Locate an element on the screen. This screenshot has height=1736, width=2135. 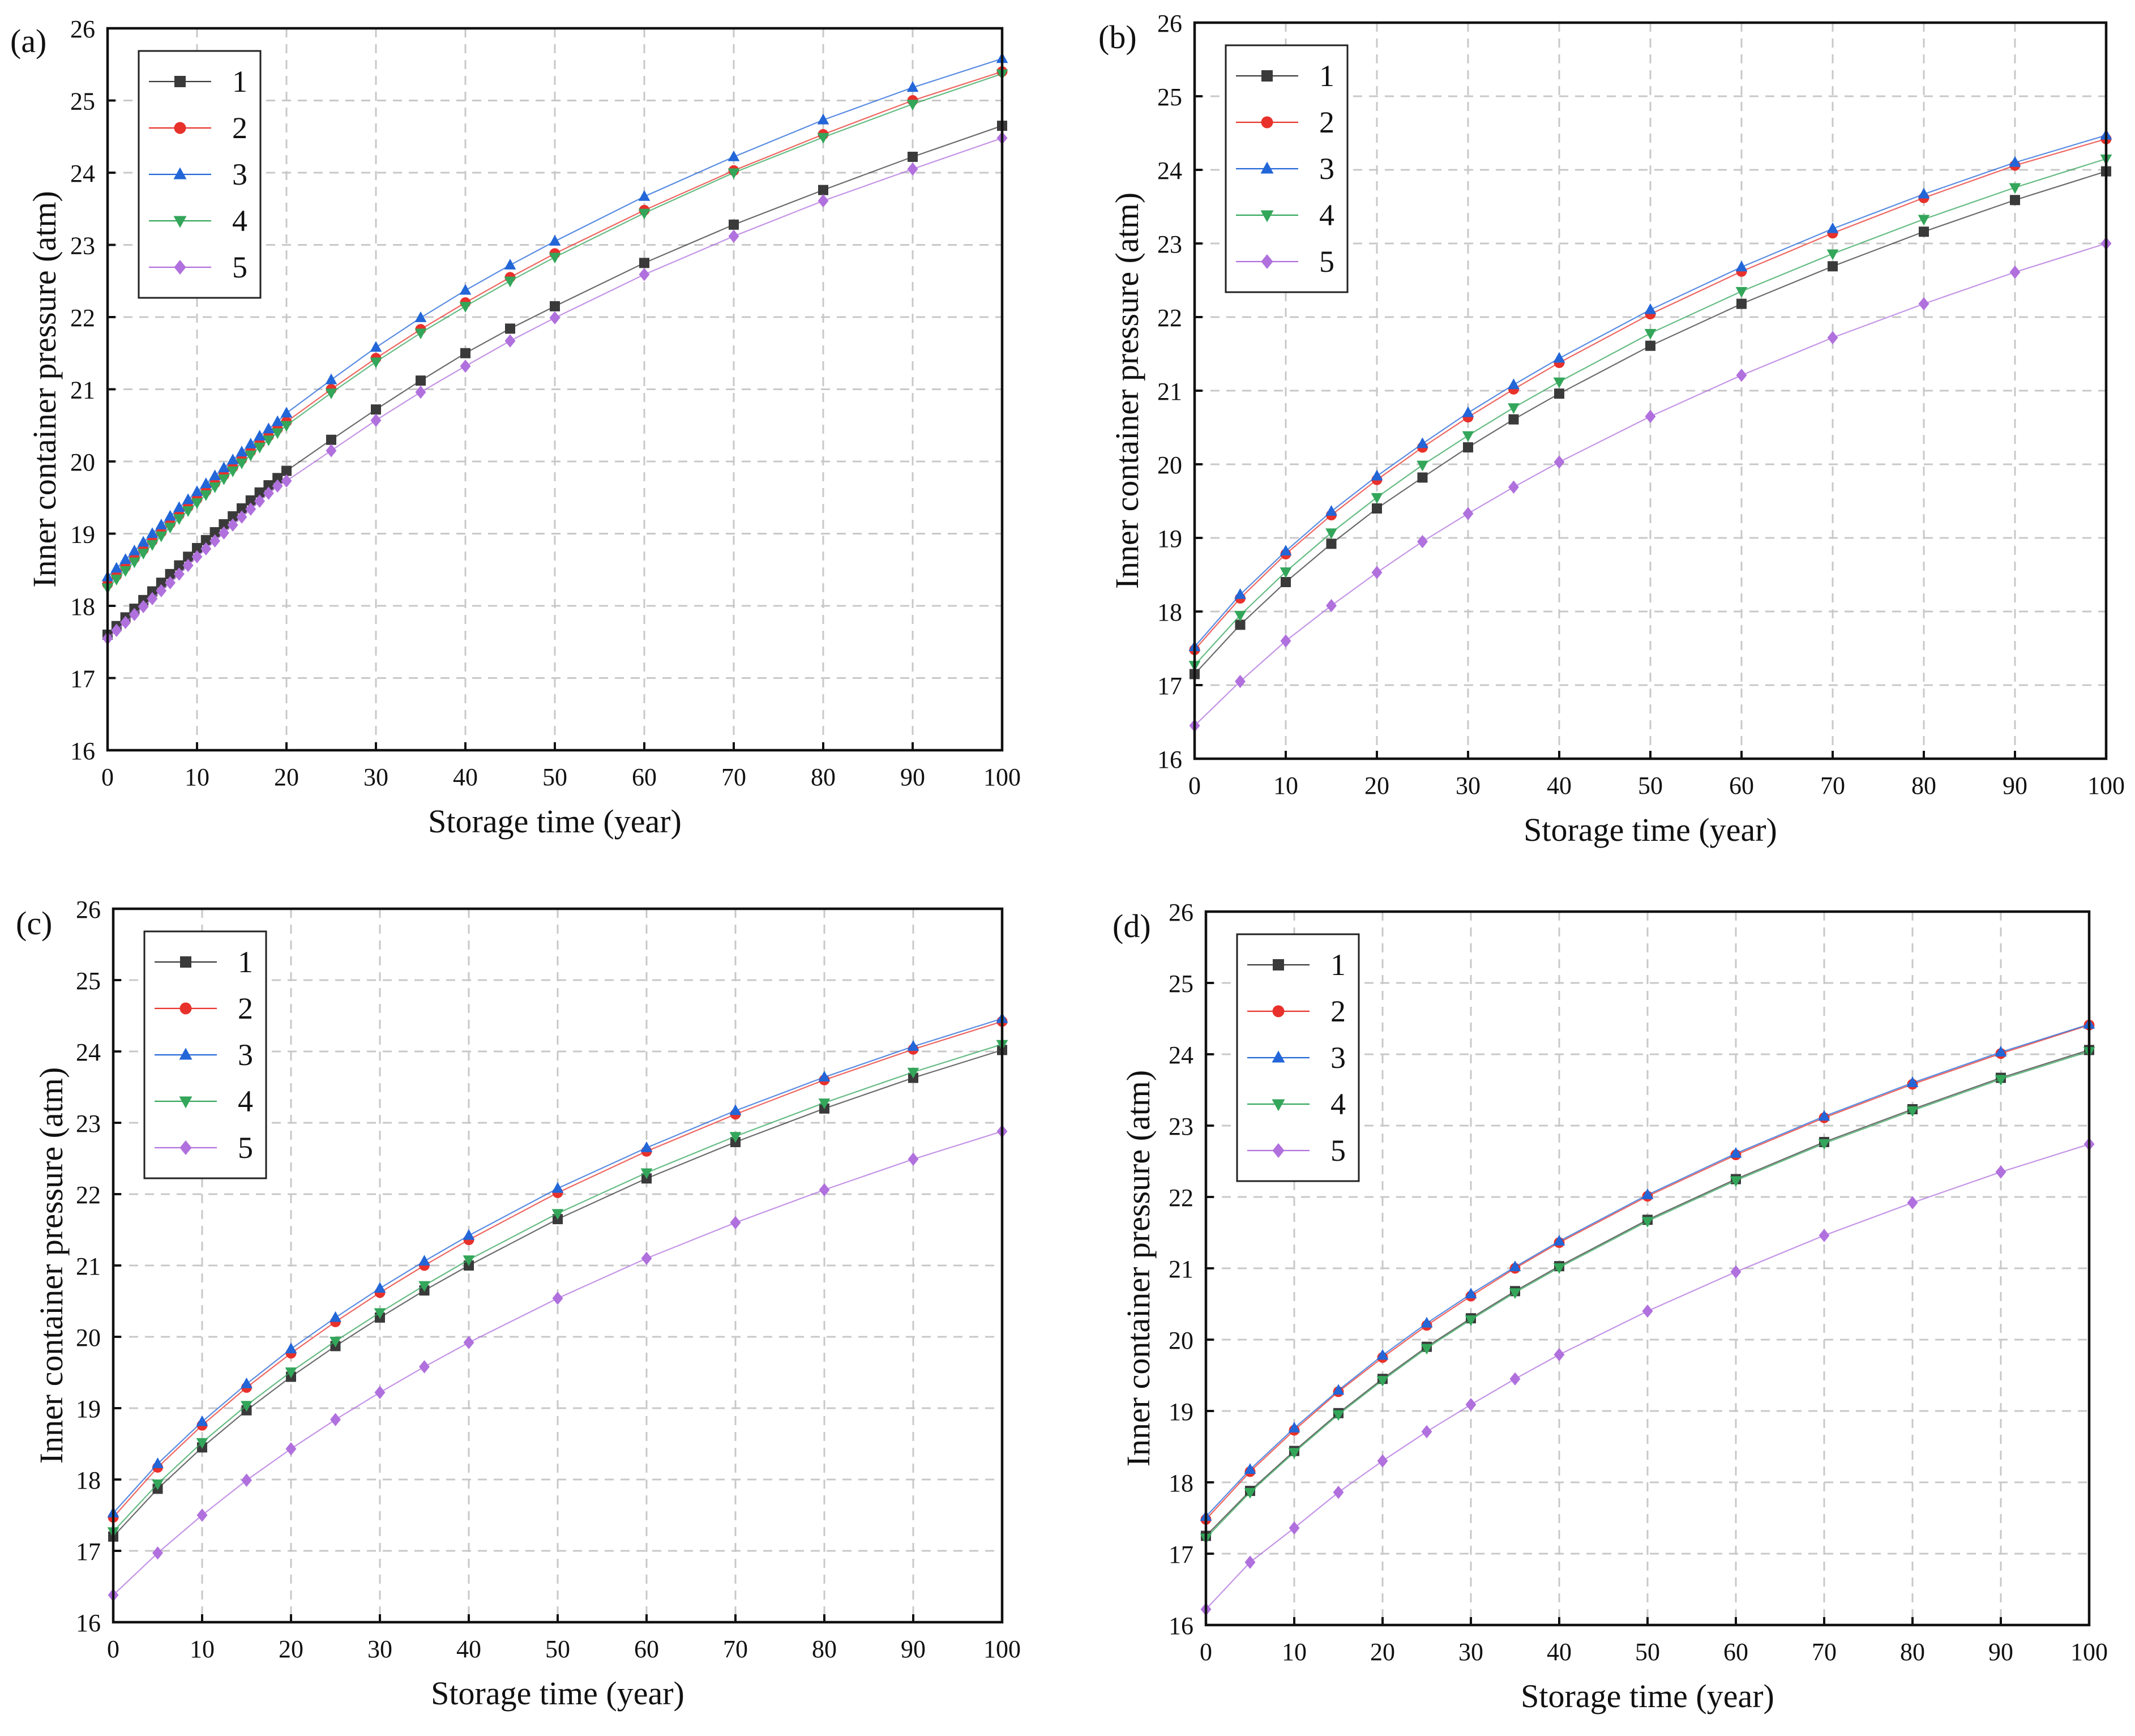
y-tick-label: 18 is located at coordinates (1169, 612).